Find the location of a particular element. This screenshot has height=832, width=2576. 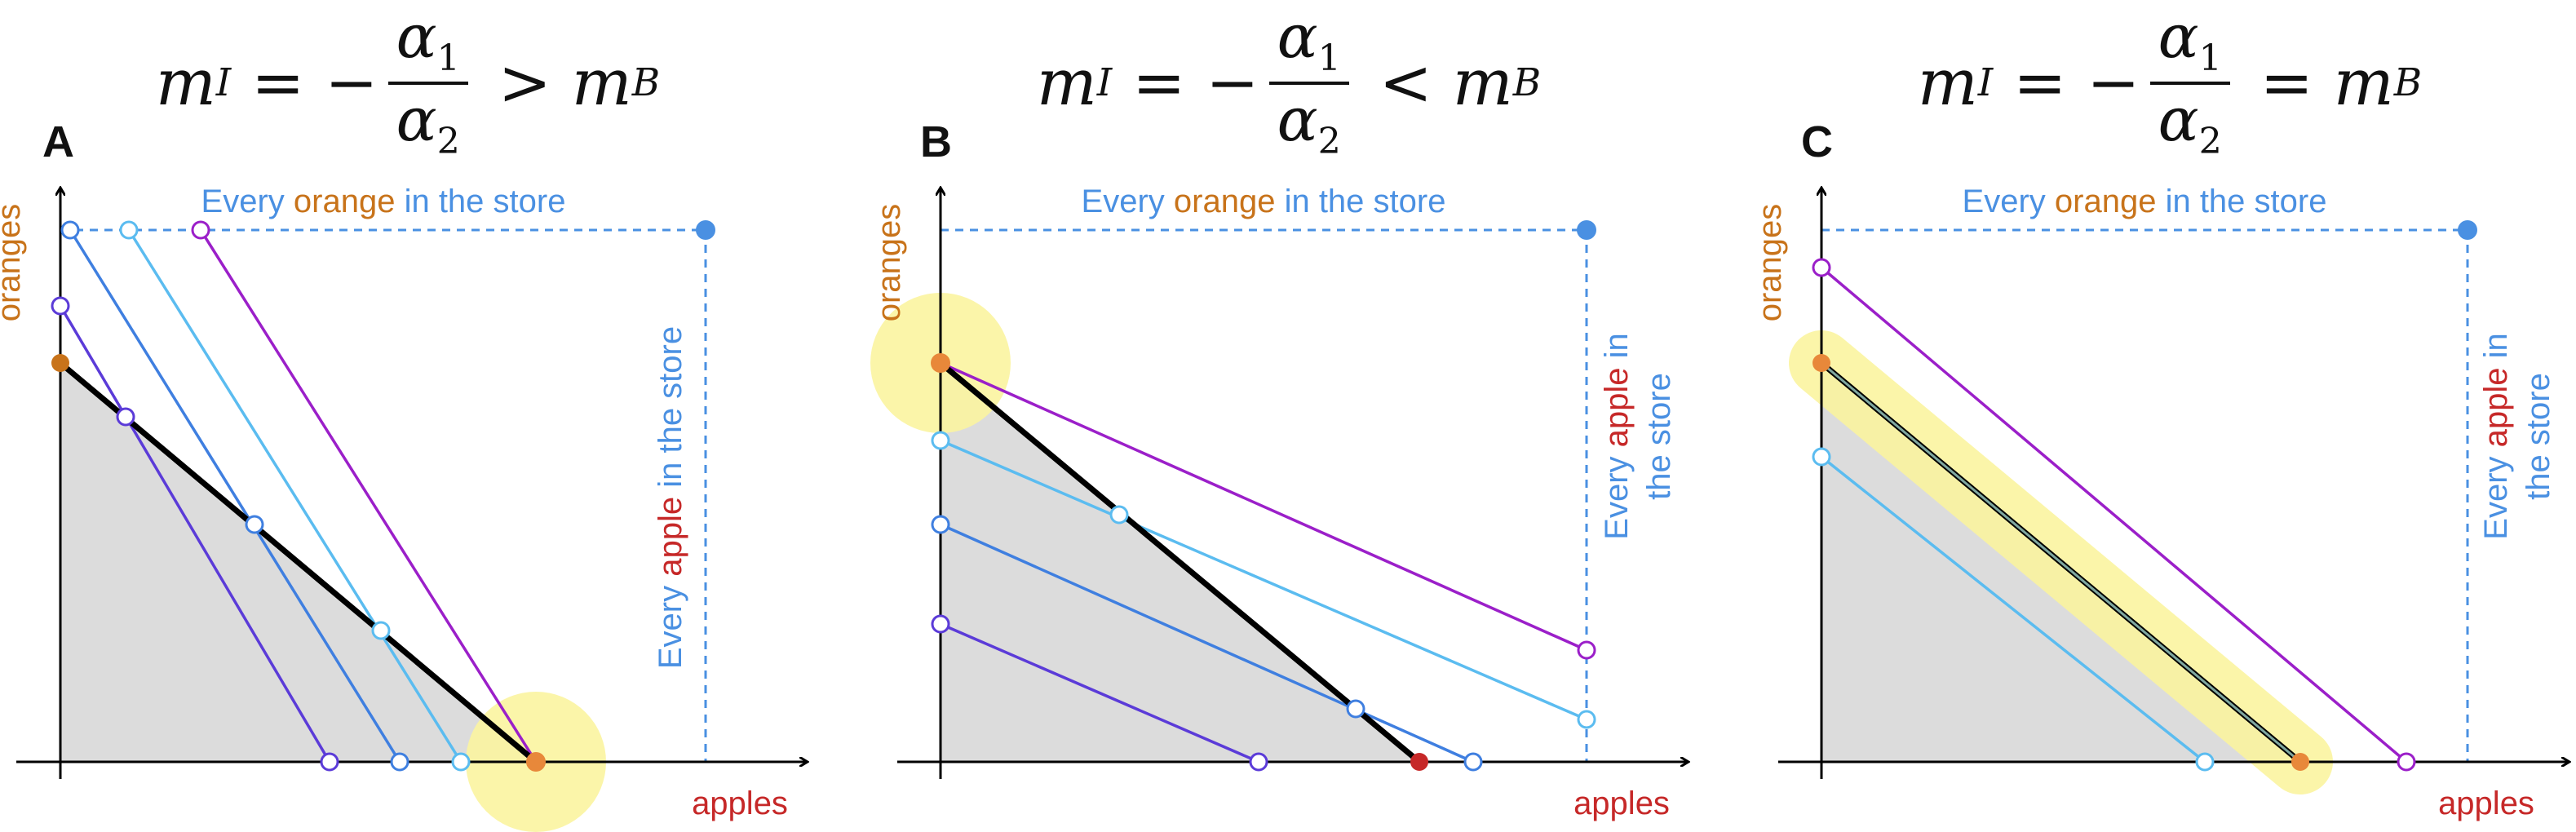

indifference-line-coincident is located at coordinates (2061, 562).